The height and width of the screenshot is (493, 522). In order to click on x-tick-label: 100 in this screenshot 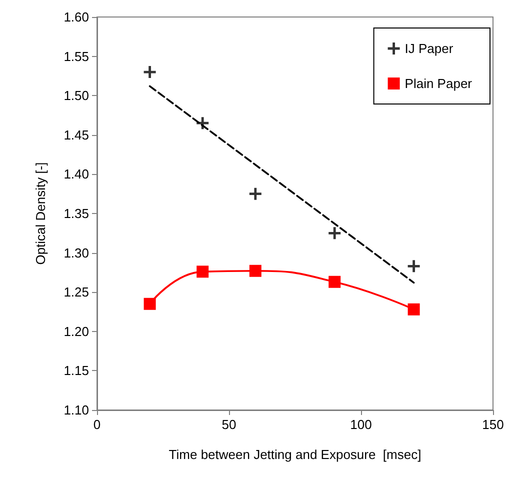, I will do `click(361, 424)`.